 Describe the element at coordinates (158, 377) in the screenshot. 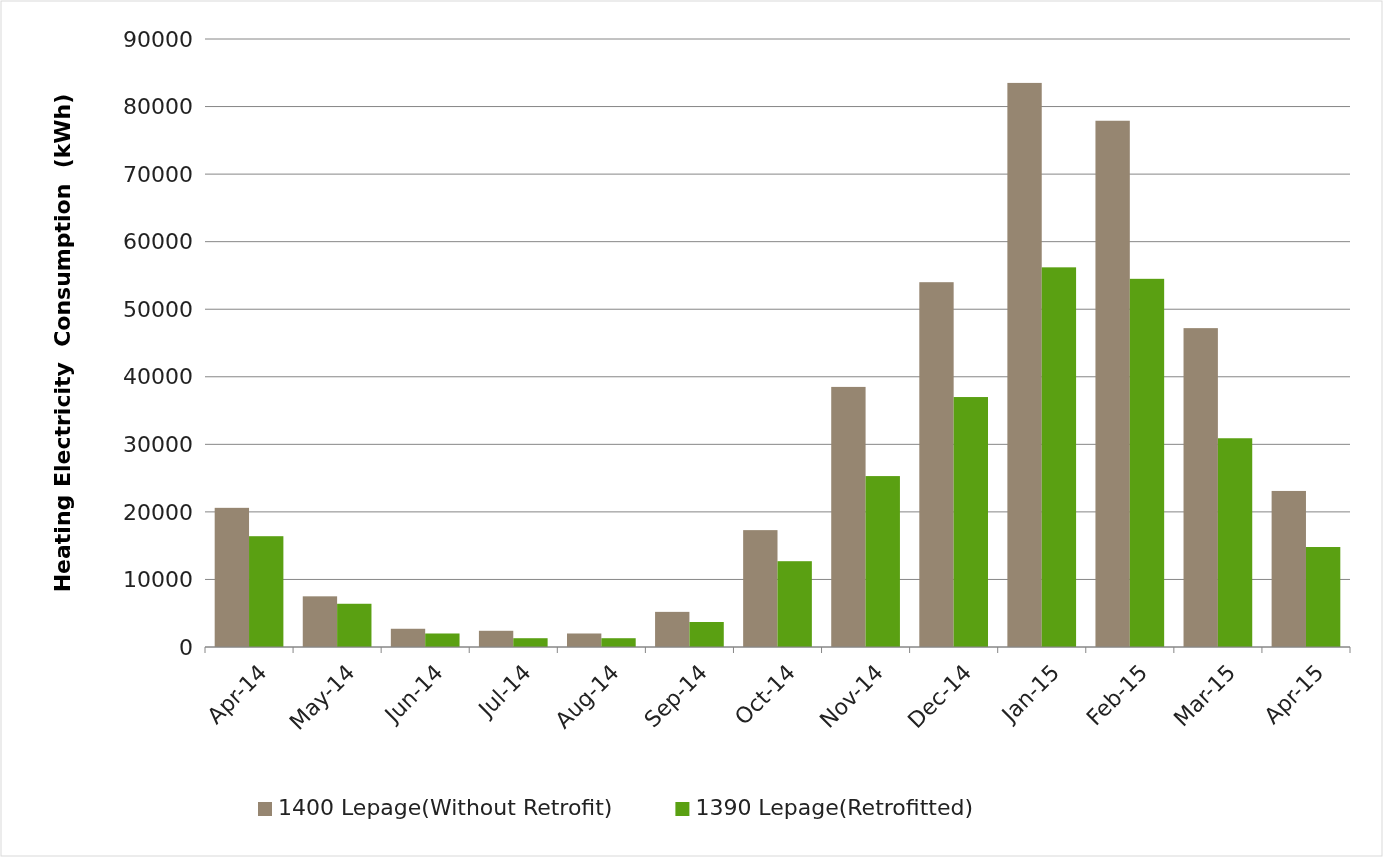

I see `y-tick-label: 40000` at that location.